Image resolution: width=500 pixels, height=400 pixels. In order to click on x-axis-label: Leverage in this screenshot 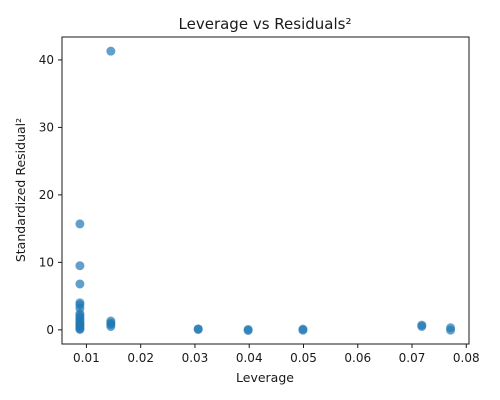, I will do `click(265, 377)`.